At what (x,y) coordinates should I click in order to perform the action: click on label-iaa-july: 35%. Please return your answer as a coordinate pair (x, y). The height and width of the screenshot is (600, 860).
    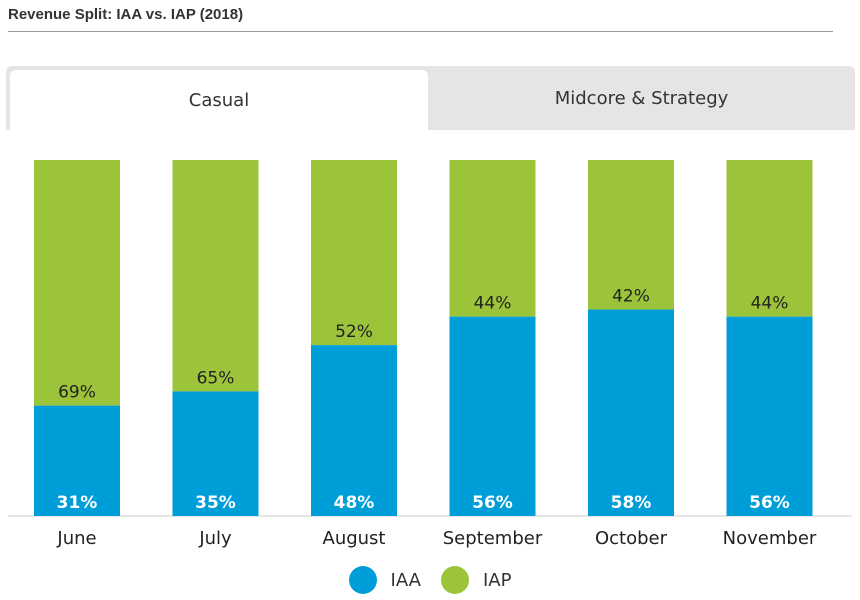
    Looking at the image, I should click on (215, 503).